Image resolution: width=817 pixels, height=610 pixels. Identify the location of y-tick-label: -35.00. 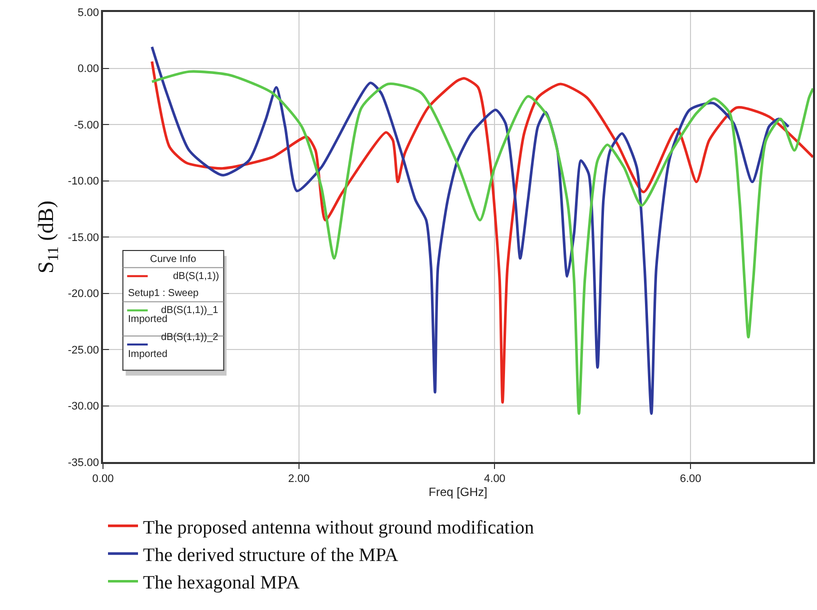
(84, 462).